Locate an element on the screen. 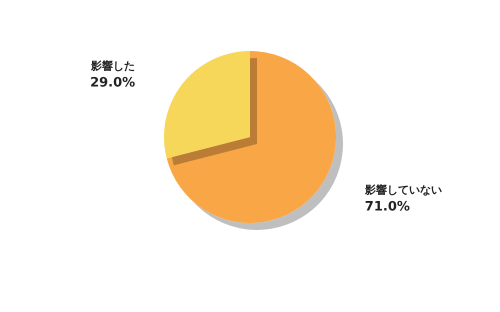  data-label: 29.0% is located at coordinates (113, 83).